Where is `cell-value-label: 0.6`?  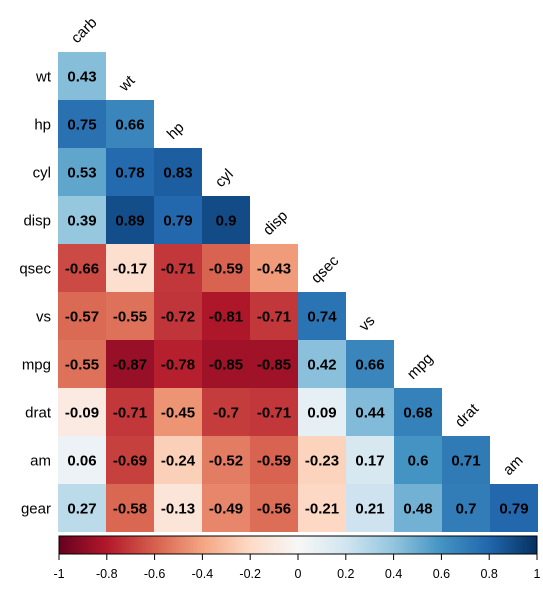
cell-value-label: 0.6 is located at coordinates (418, 461).